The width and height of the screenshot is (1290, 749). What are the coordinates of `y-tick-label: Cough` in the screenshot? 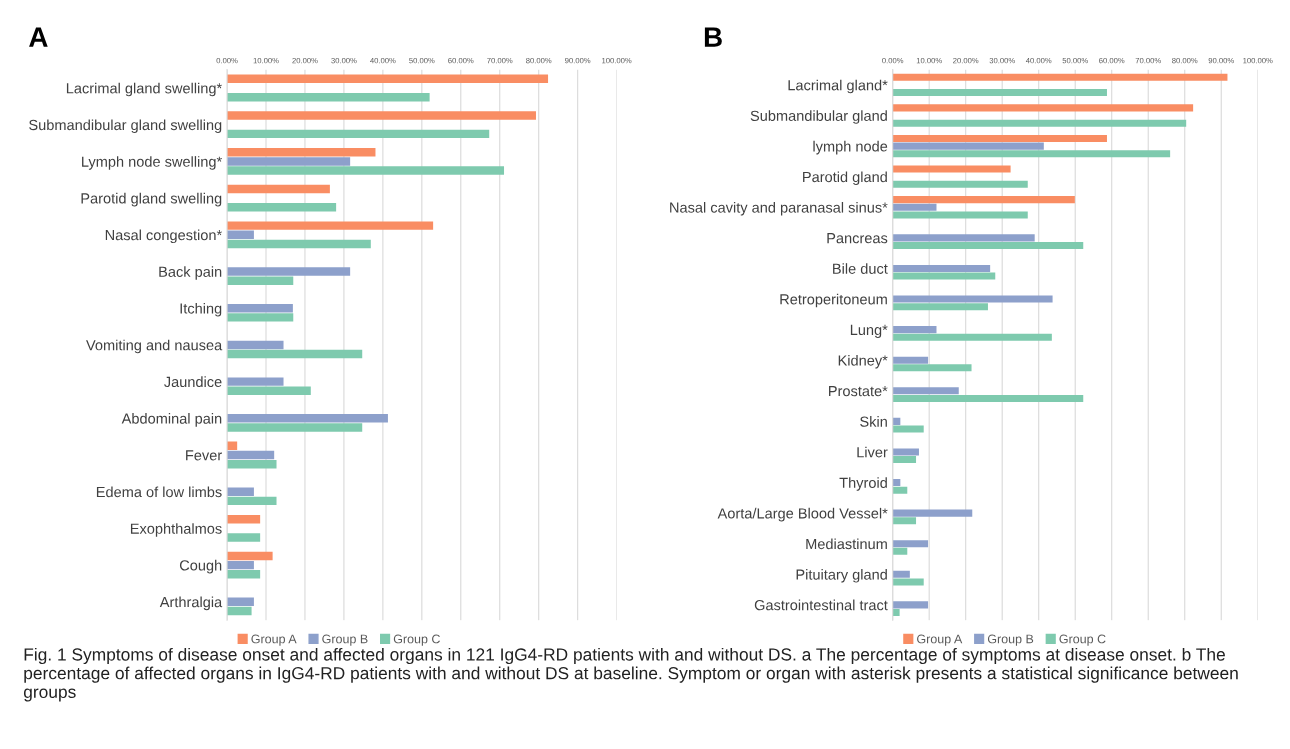 It's located at (200, 566).